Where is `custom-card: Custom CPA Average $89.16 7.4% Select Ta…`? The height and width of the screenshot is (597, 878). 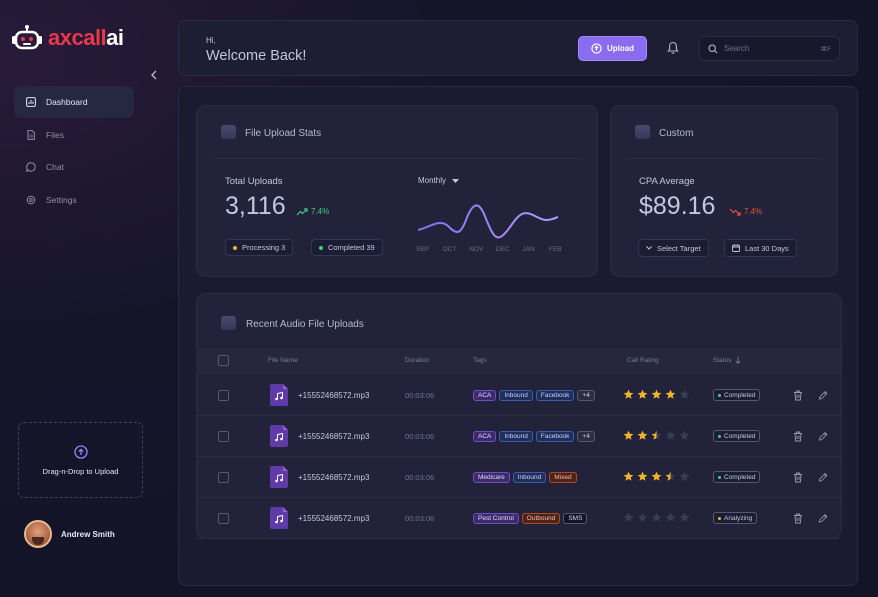 custom-card: Custom CPA Average $89.16 7.4% Select Ta… is located at coordinates (724, 191).